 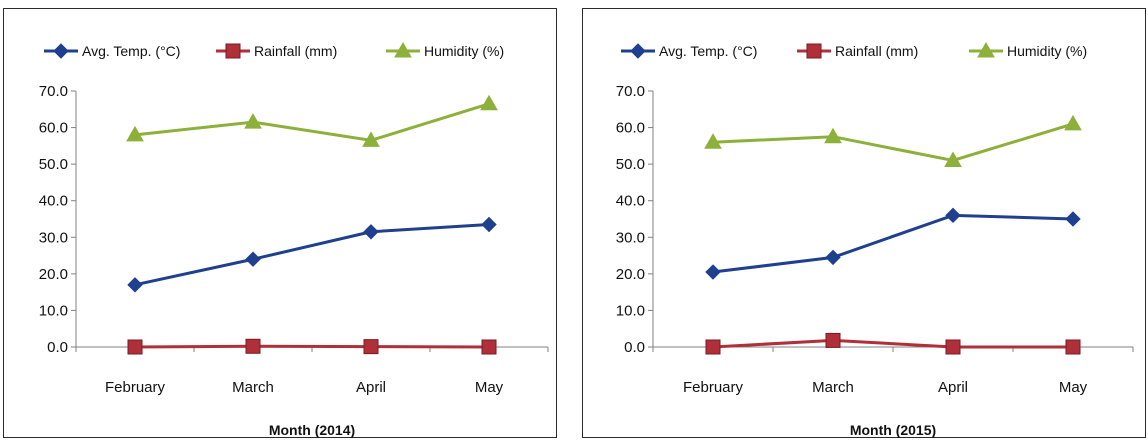 I want to click on x-axis-title: Month (2014), so click(x=312, y=430).